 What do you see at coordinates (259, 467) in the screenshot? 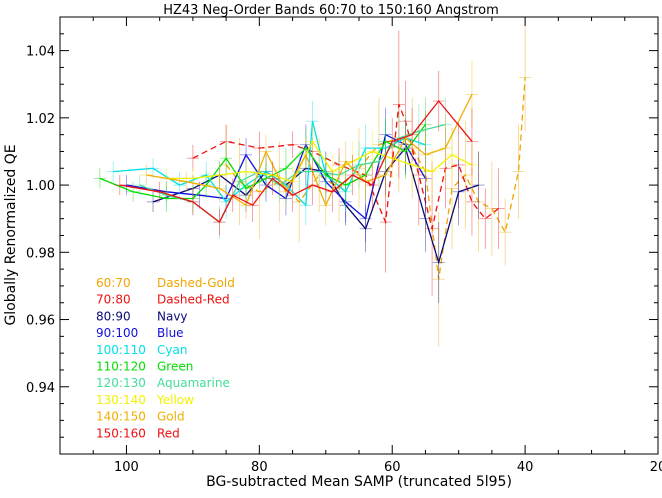
I see `x-tick-label: 80` at bounding box center [259, 467].